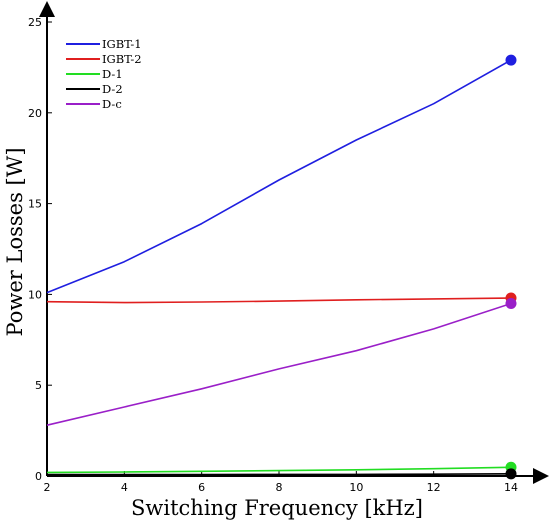  I want to click on legend-label-d-2: D-2, so click(112, 89).